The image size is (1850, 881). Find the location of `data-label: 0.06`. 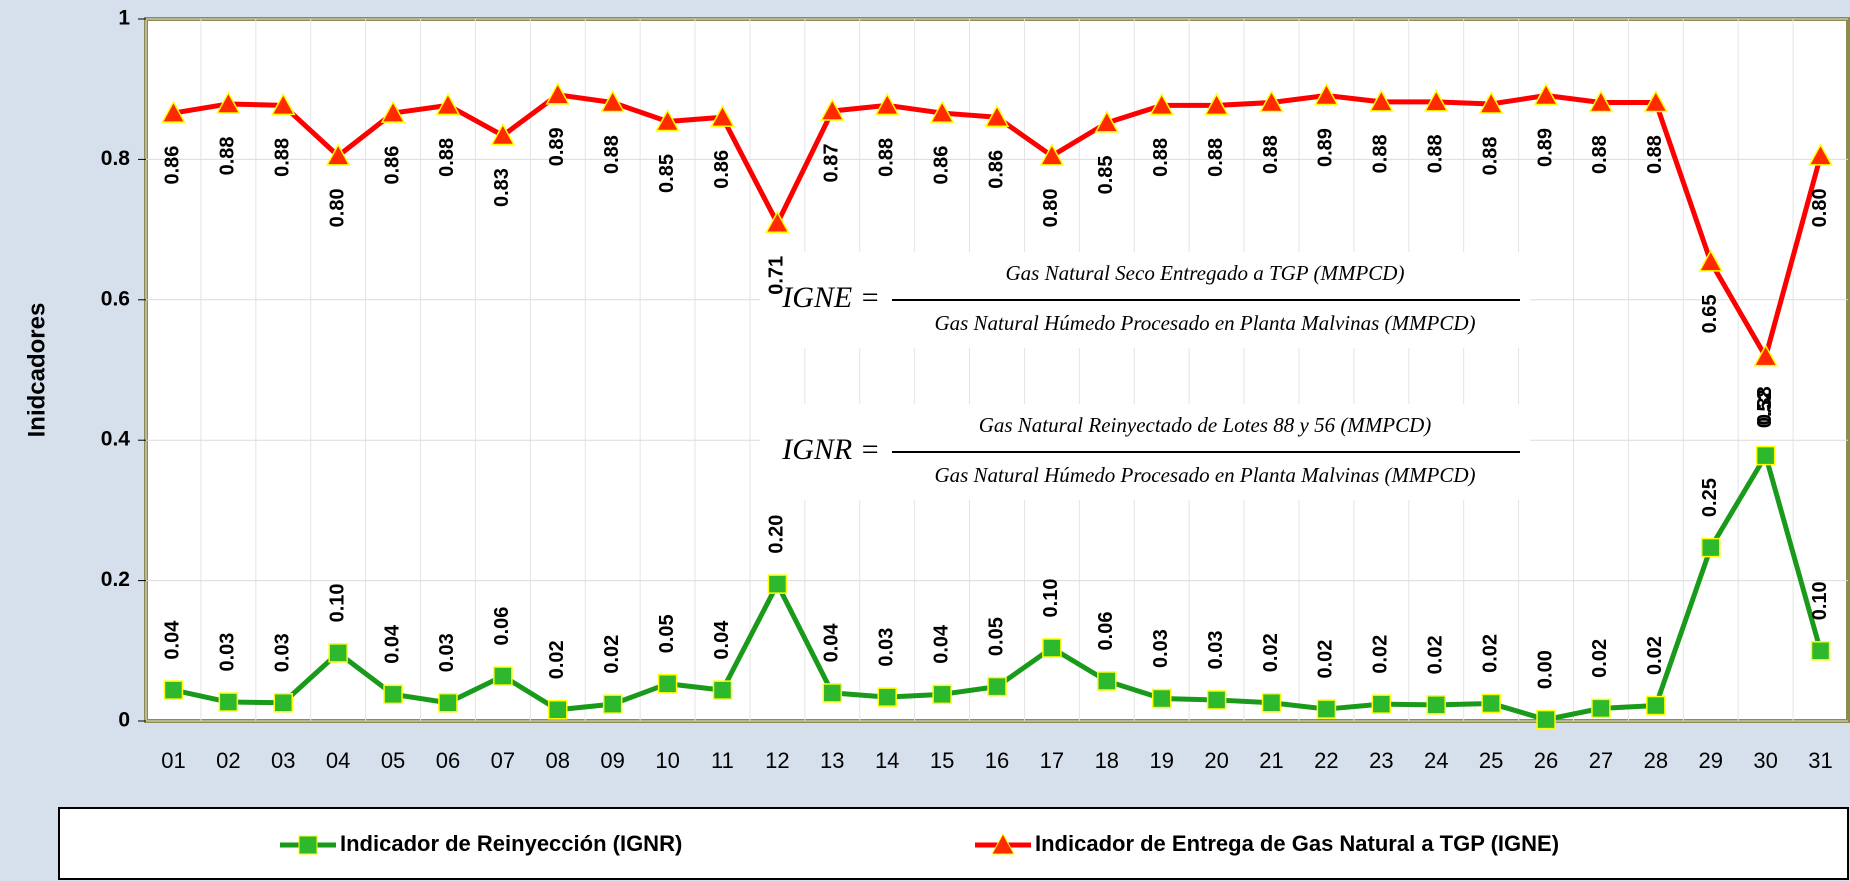

data-label: 0.06 is located at coordinates (502, 626).